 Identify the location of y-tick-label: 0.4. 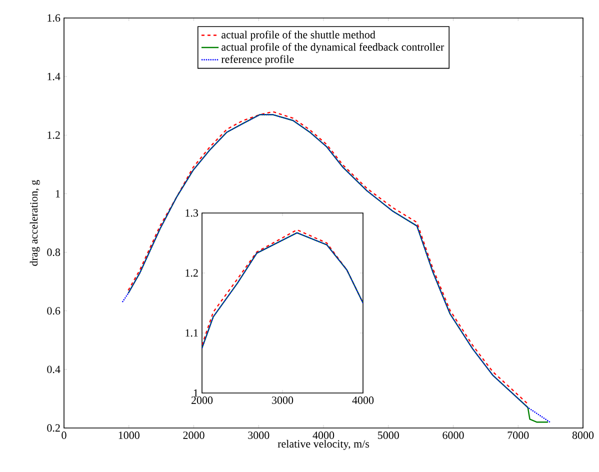
(53, 370).